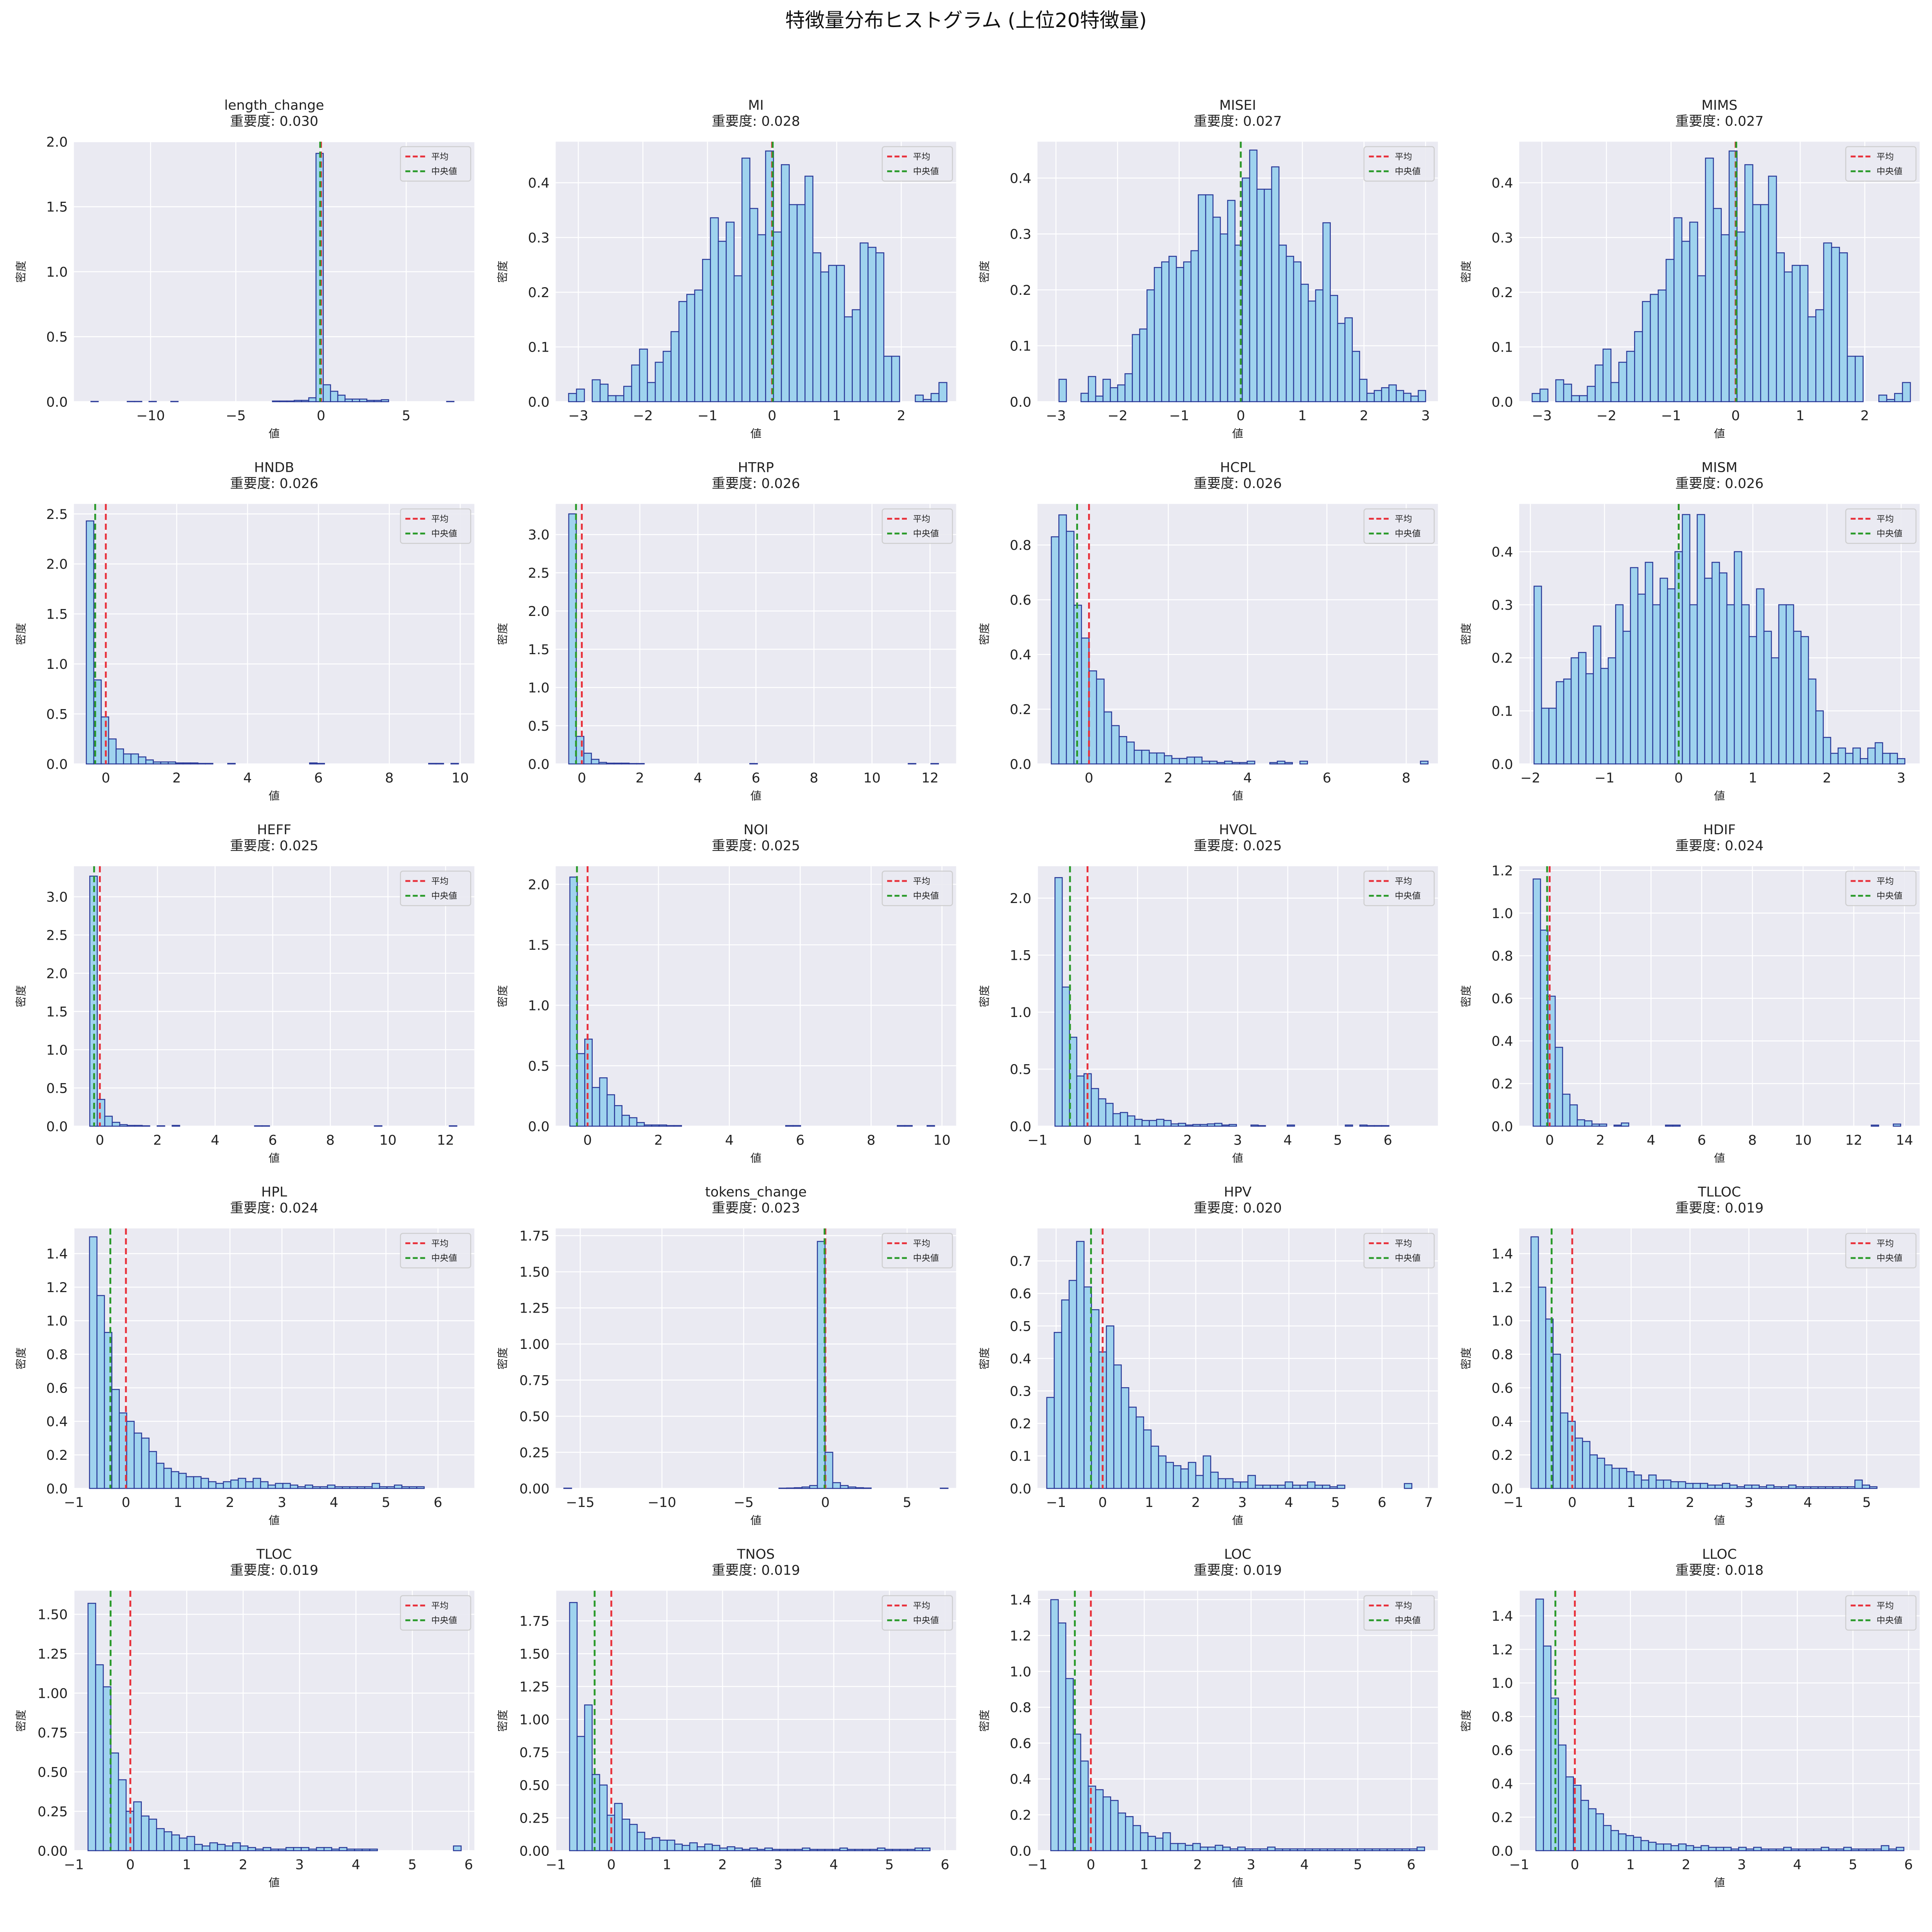 This screenshot has width=1932, height=1932. Describe the element at coordinates (57, 1288) in the screenshot. I see `y-tick-label: 1.2` at that location.